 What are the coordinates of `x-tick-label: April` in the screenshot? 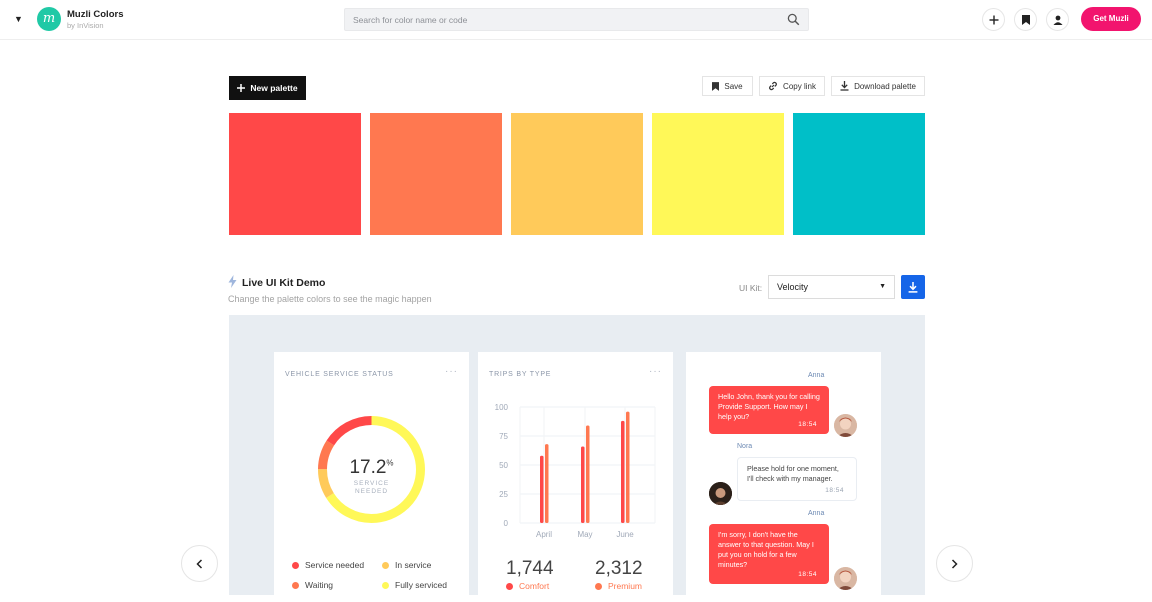 It's located at (544, 534).